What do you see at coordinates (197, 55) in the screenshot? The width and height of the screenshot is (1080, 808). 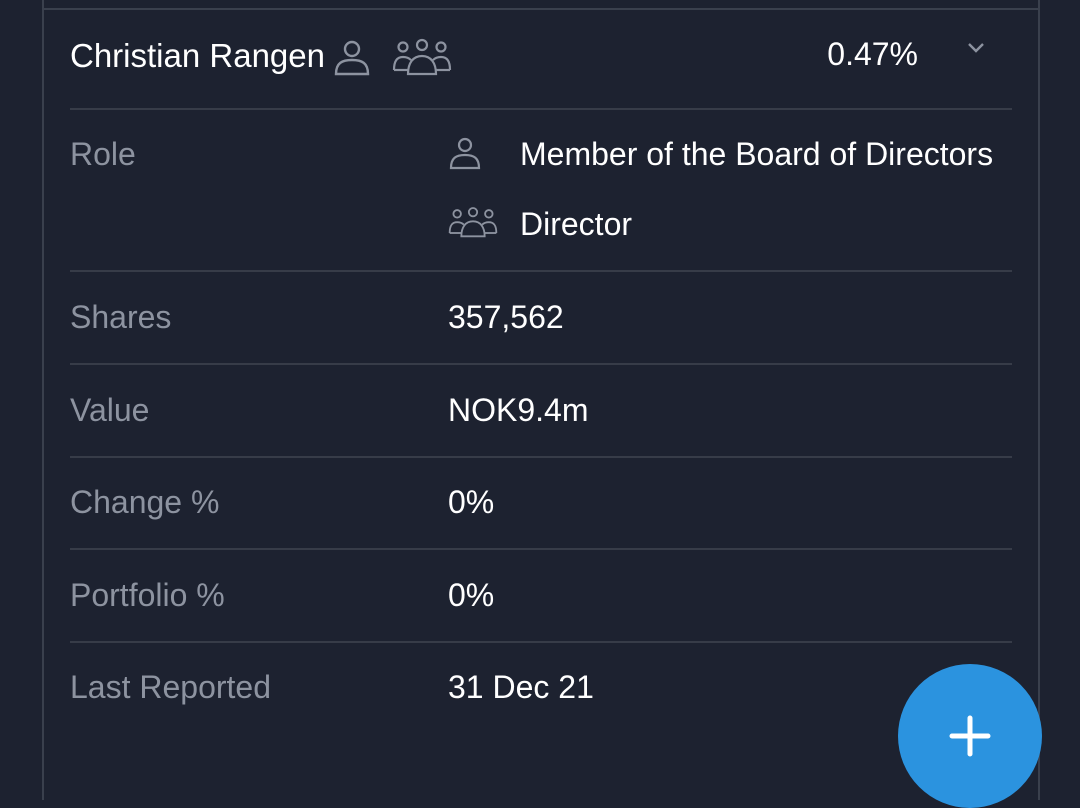 I see `insider-name: Christian Rangen` at bounding box center [197, 55].